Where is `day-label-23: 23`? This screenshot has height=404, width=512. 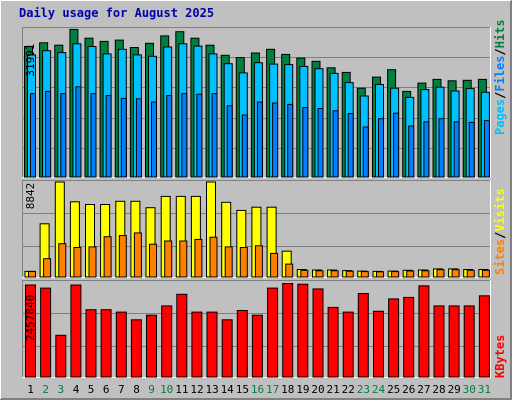 day-label-23: 23 is located at coordinates (363, 389).